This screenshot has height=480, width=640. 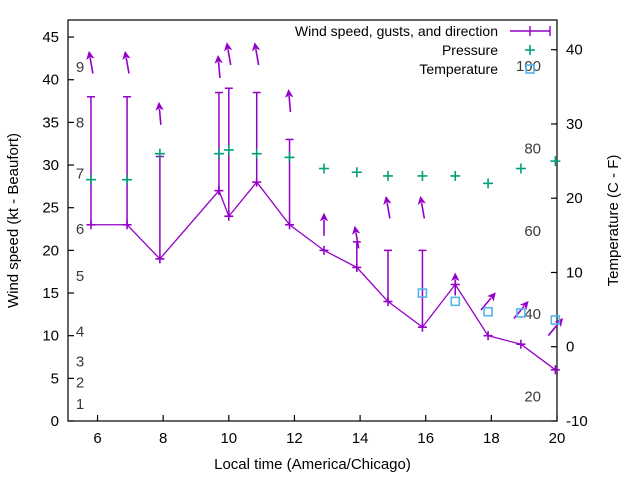 What do you see at coordinates (80, 404) in the screenshot?
I see `beaufort-scale-label: 1` at bounding box center [80, 404].